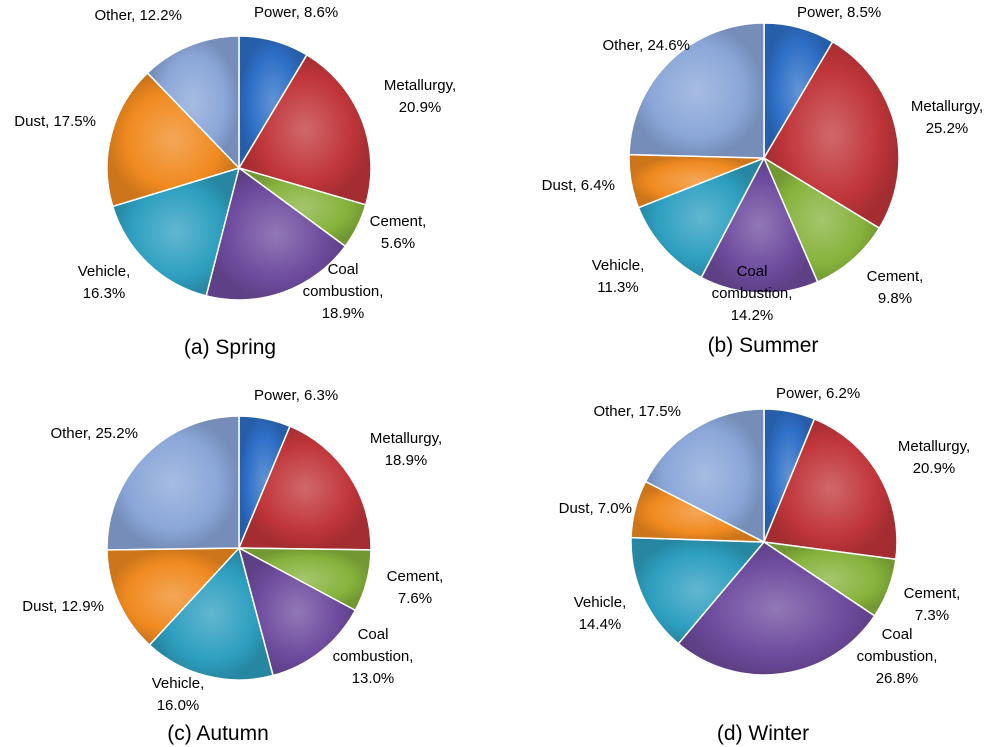 This screenshot has height=747, width=1002. What do you see at coordinates (821, 219) in the screenshot?
I see `pie-slice-cement` at bounding box center [821, 219].